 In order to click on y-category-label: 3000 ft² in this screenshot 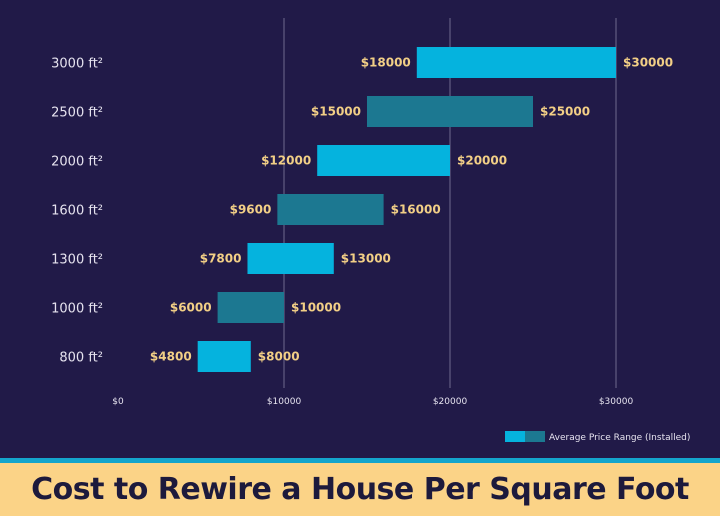, I will do `click(77, 64)`.